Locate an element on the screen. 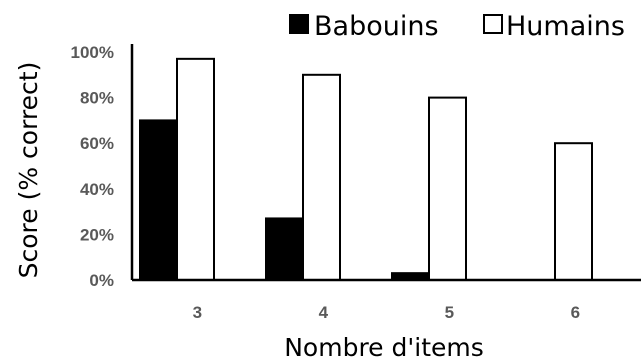 Image resolution: width=641 pixels, height=363 pixels. y-axis-ticks: 0% 20% 40% 60% 80% 100% is located at coordinates (92, 166).